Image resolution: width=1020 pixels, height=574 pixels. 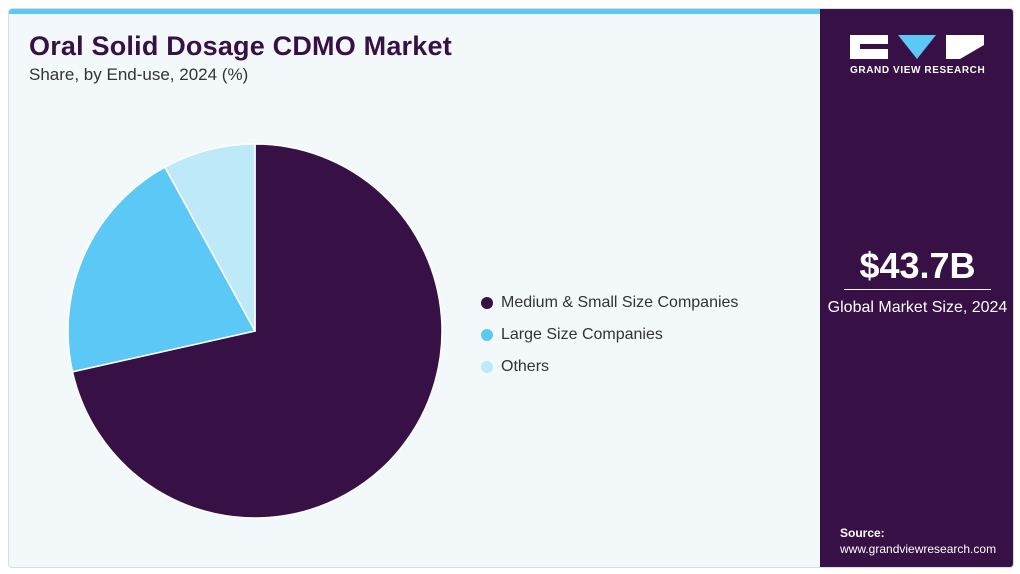 I want to click on logo-text: GRAND VIEW RESEARCH, so click(x=918, y=70).